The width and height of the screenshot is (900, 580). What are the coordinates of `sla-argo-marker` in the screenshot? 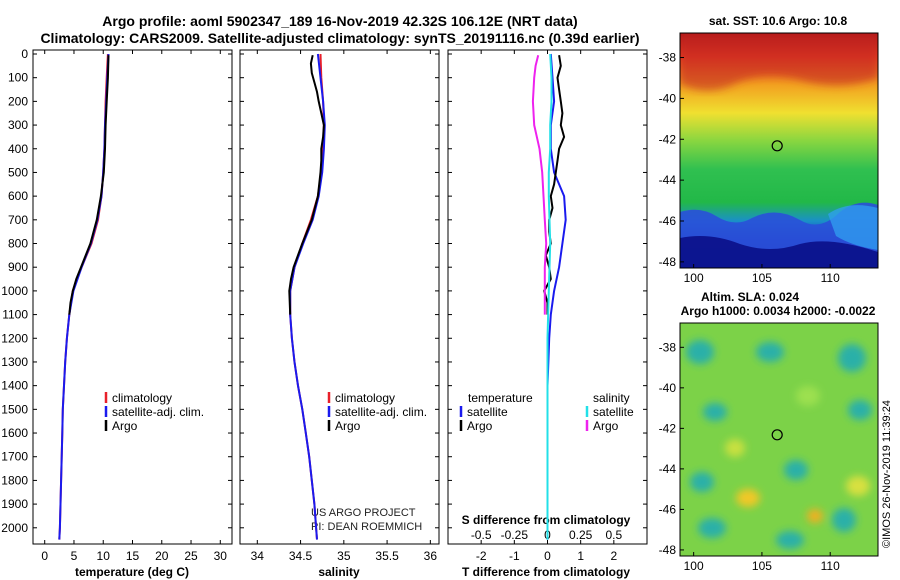 It's located at (777, 435).